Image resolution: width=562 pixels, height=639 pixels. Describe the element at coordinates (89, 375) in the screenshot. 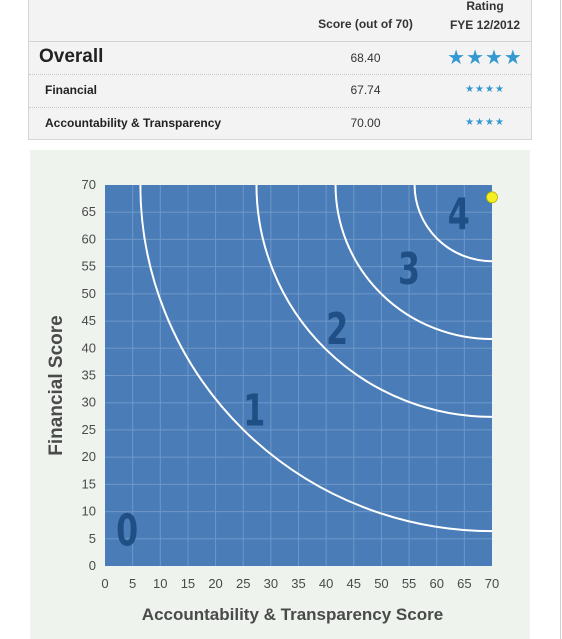

I see `y-tick-label: 35` at that location.